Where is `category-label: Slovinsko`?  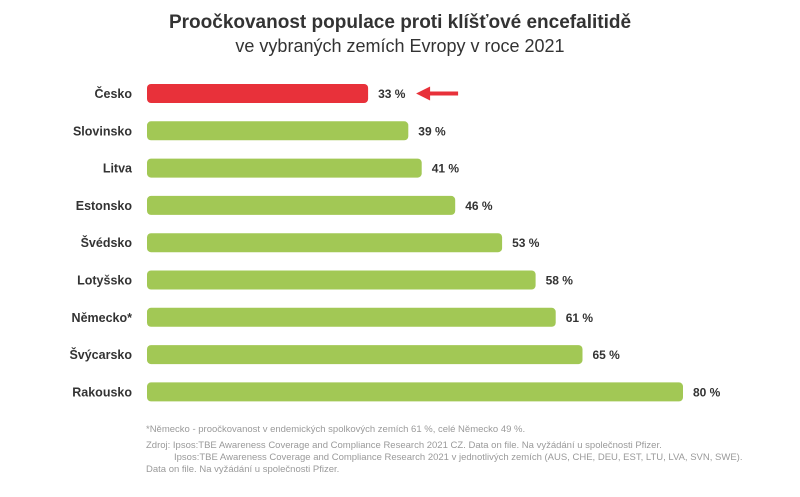
category-label: Slovinsko is located at coordinates (102, 131).